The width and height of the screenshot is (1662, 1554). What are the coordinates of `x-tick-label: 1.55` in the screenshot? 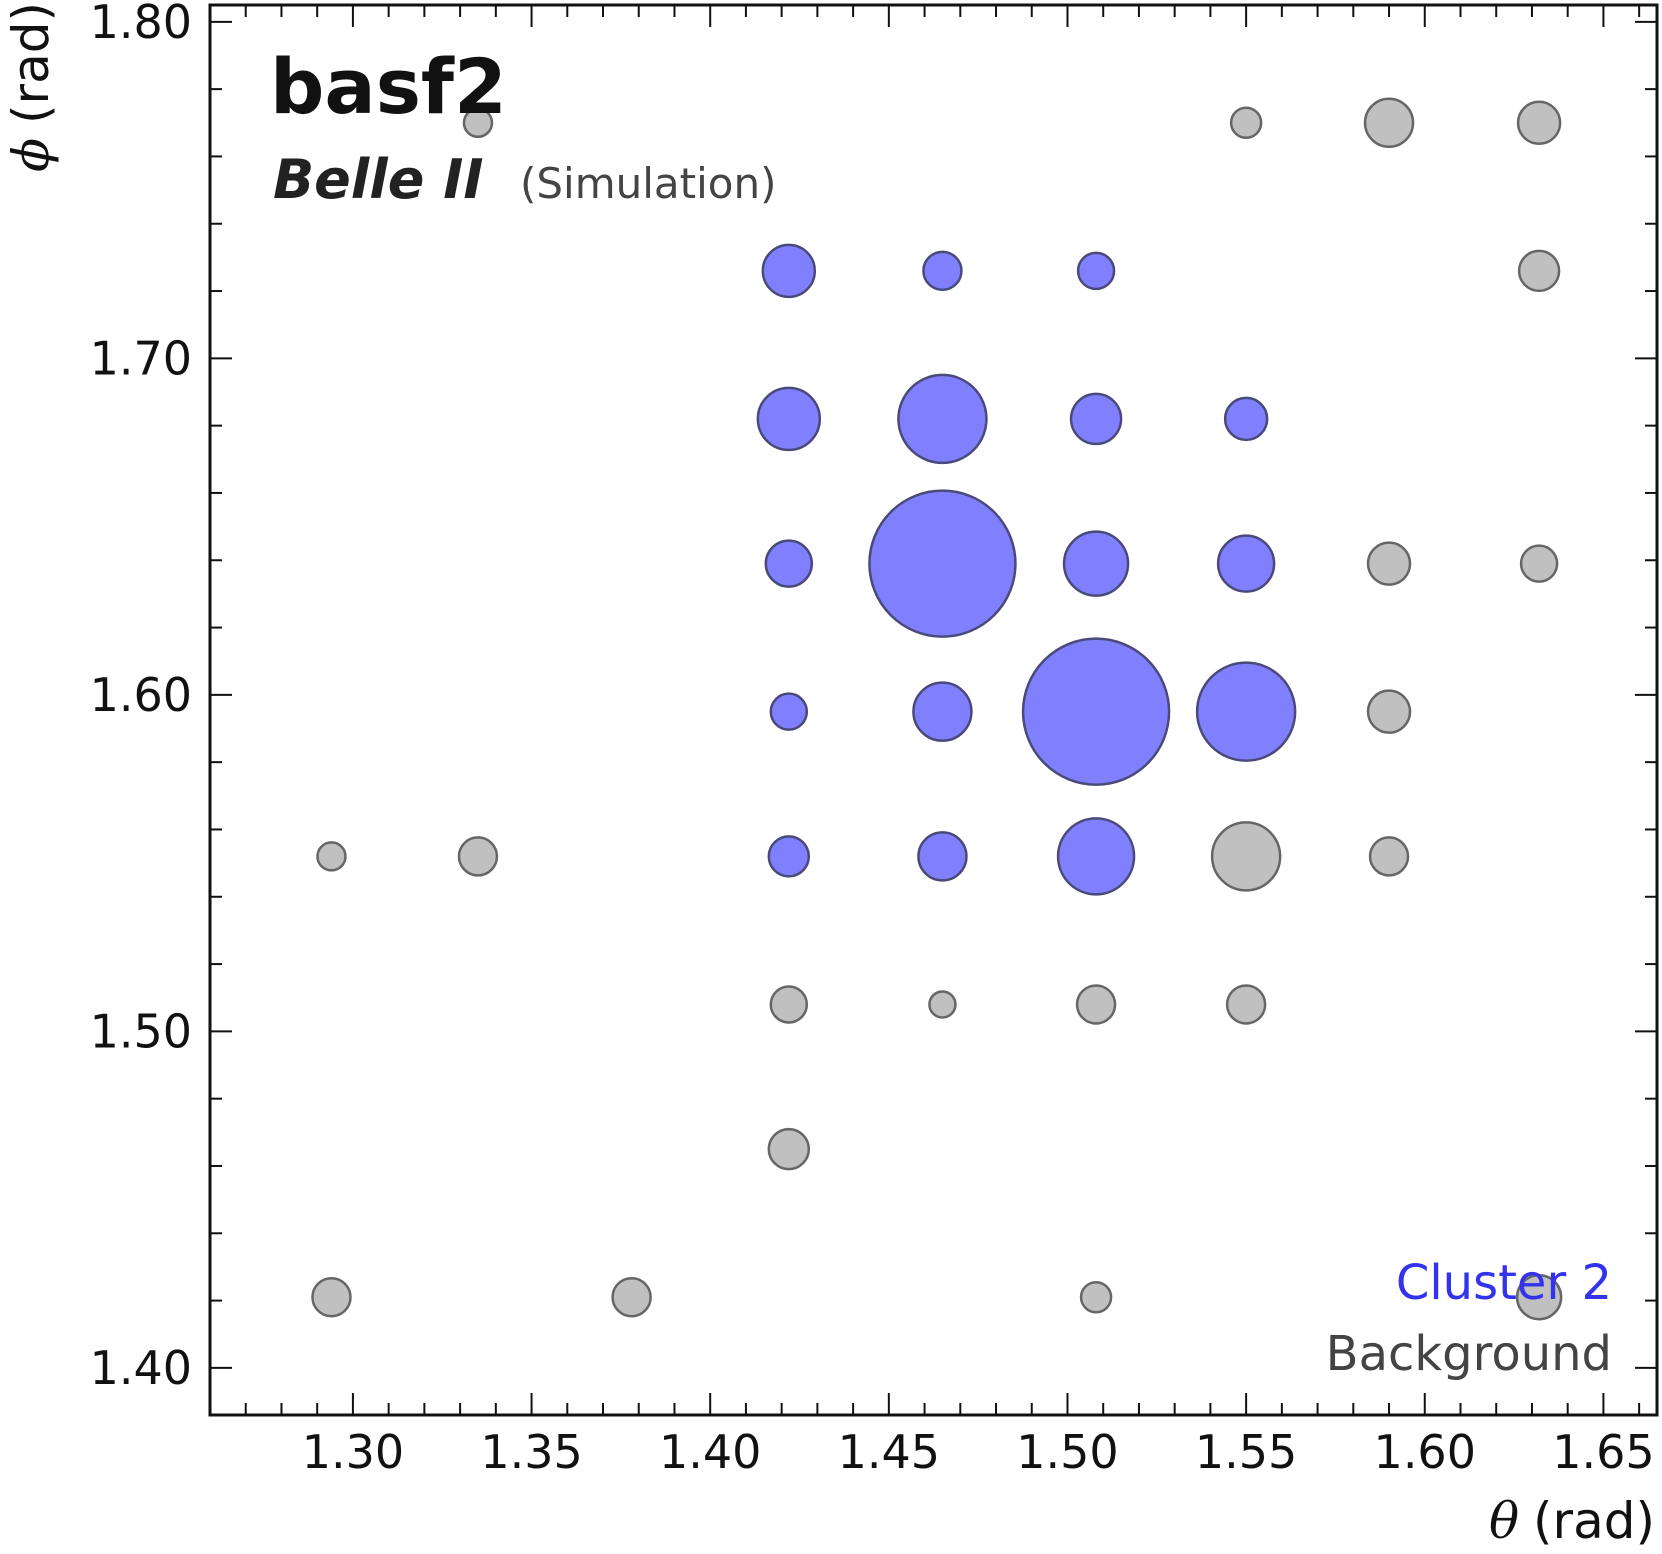 It's located at (1246, 1452).